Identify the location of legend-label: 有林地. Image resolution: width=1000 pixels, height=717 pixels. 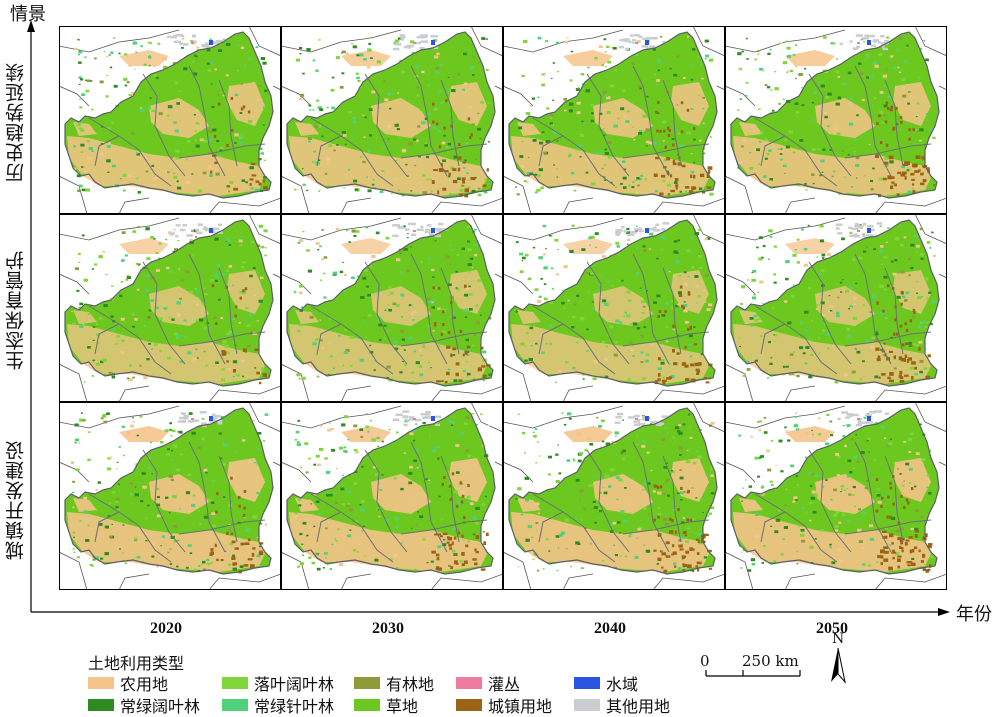
(410, 684).